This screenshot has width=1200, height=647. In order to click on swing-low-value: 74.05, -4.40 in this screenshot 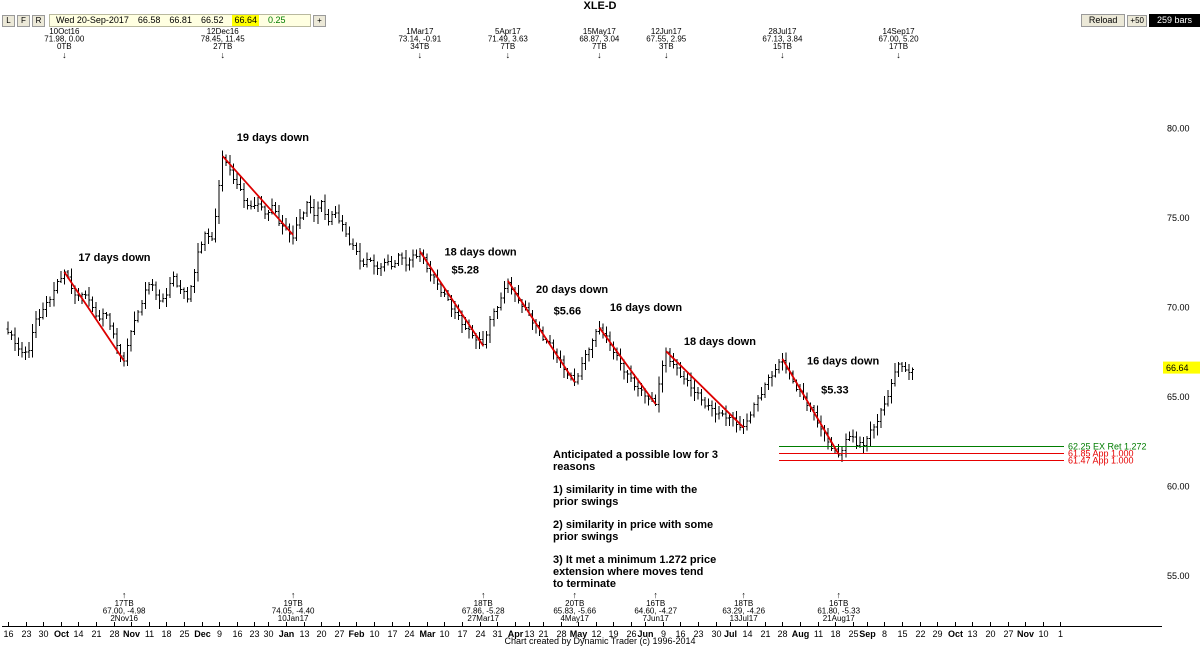, I will do `click(293, 611)`.